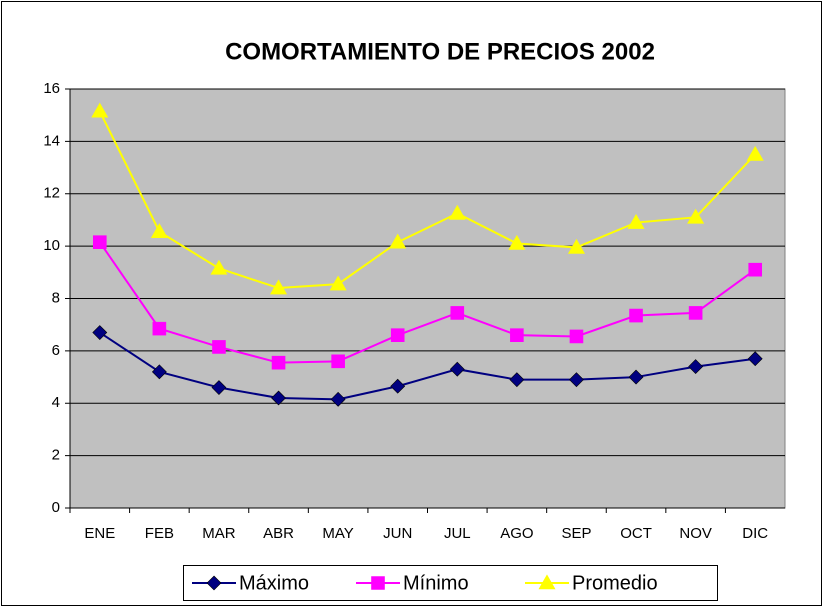 Image resolution: width=824 pixels, height=608 pixels. What do you see at coordinates (56, 507) in the screenshot?
I see `y-tick-label: 0` at bounding box center [56, 507].